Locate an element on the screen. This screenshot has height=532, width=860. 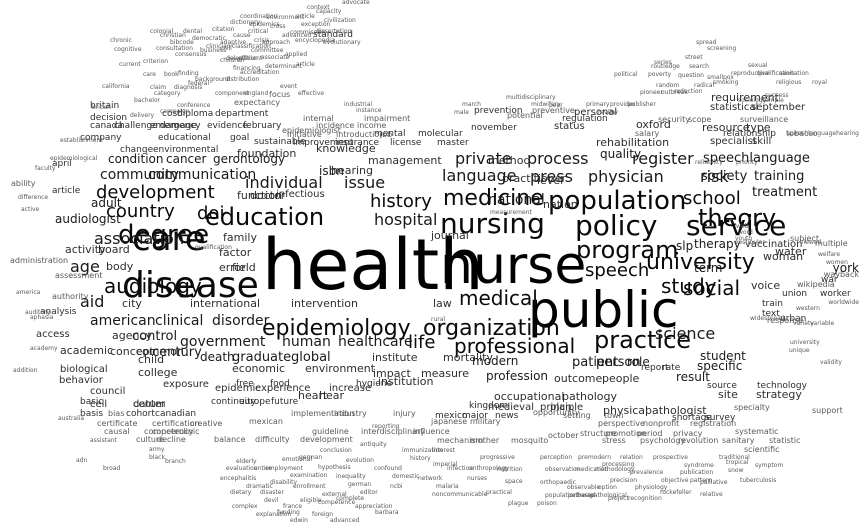
cloud-word: relationship is located at coordinates (749, 134).